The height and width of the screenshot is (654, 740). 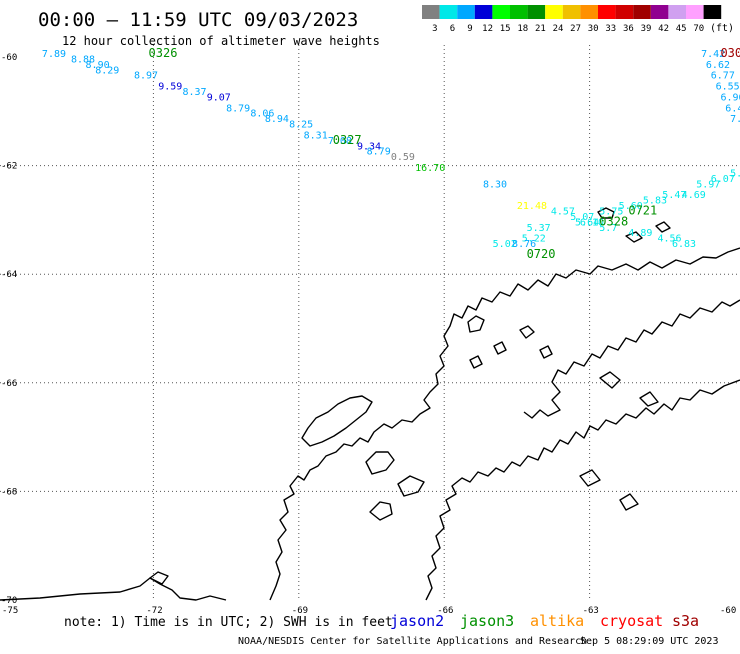 What do you see at coordinates (9, 384) in the screenshot?
I see `latitude-tick-label: -66` at bounding box center [9, 384].